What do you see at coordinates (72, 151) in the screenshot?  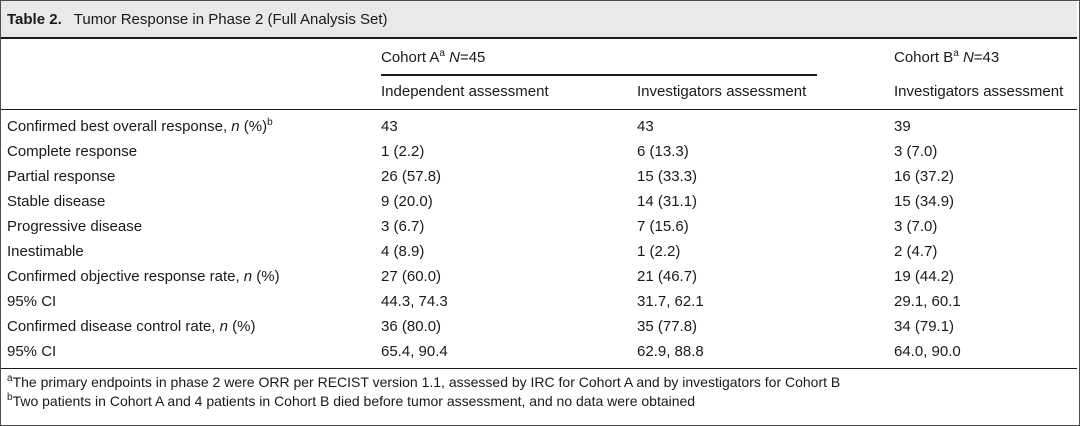 I see `row-label: Complete response` at bounding box center [72, 151].